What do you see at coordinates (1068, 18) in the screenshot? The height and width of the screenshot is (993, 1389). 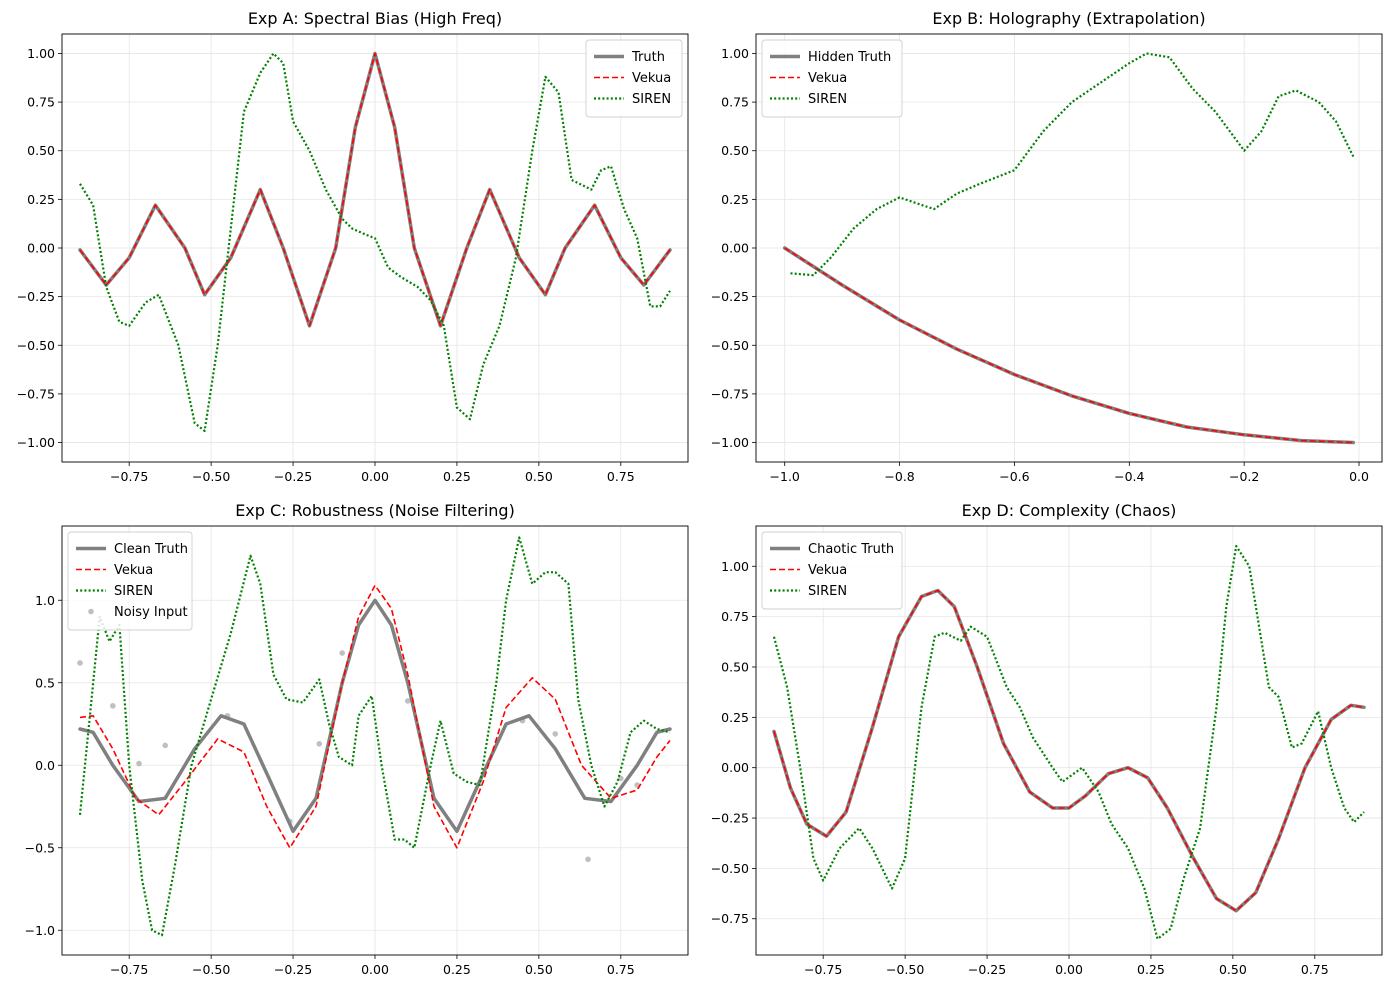 I see `chart-title: Exp B: Holography (Extrapolation)` at bounding box center [1068, 18].